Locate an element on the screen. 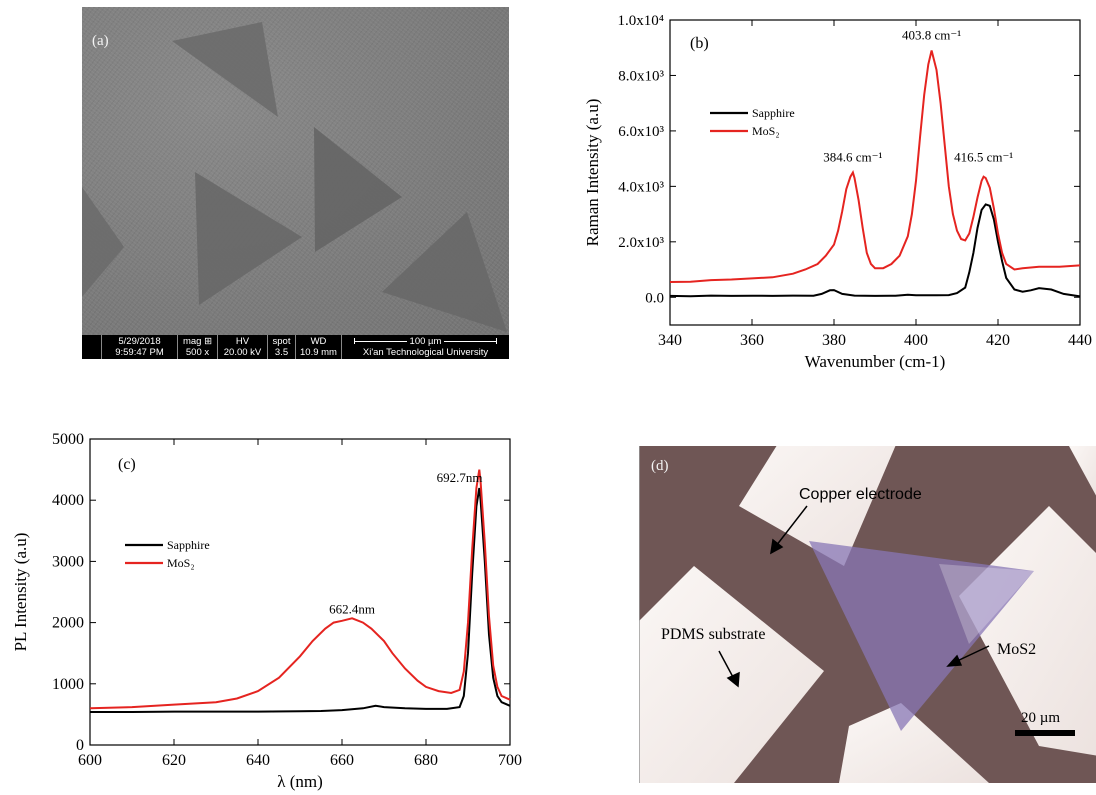 This screenshot has height=795, width=1096. x-tick-label: 680 is located at coordinates (426, 760).